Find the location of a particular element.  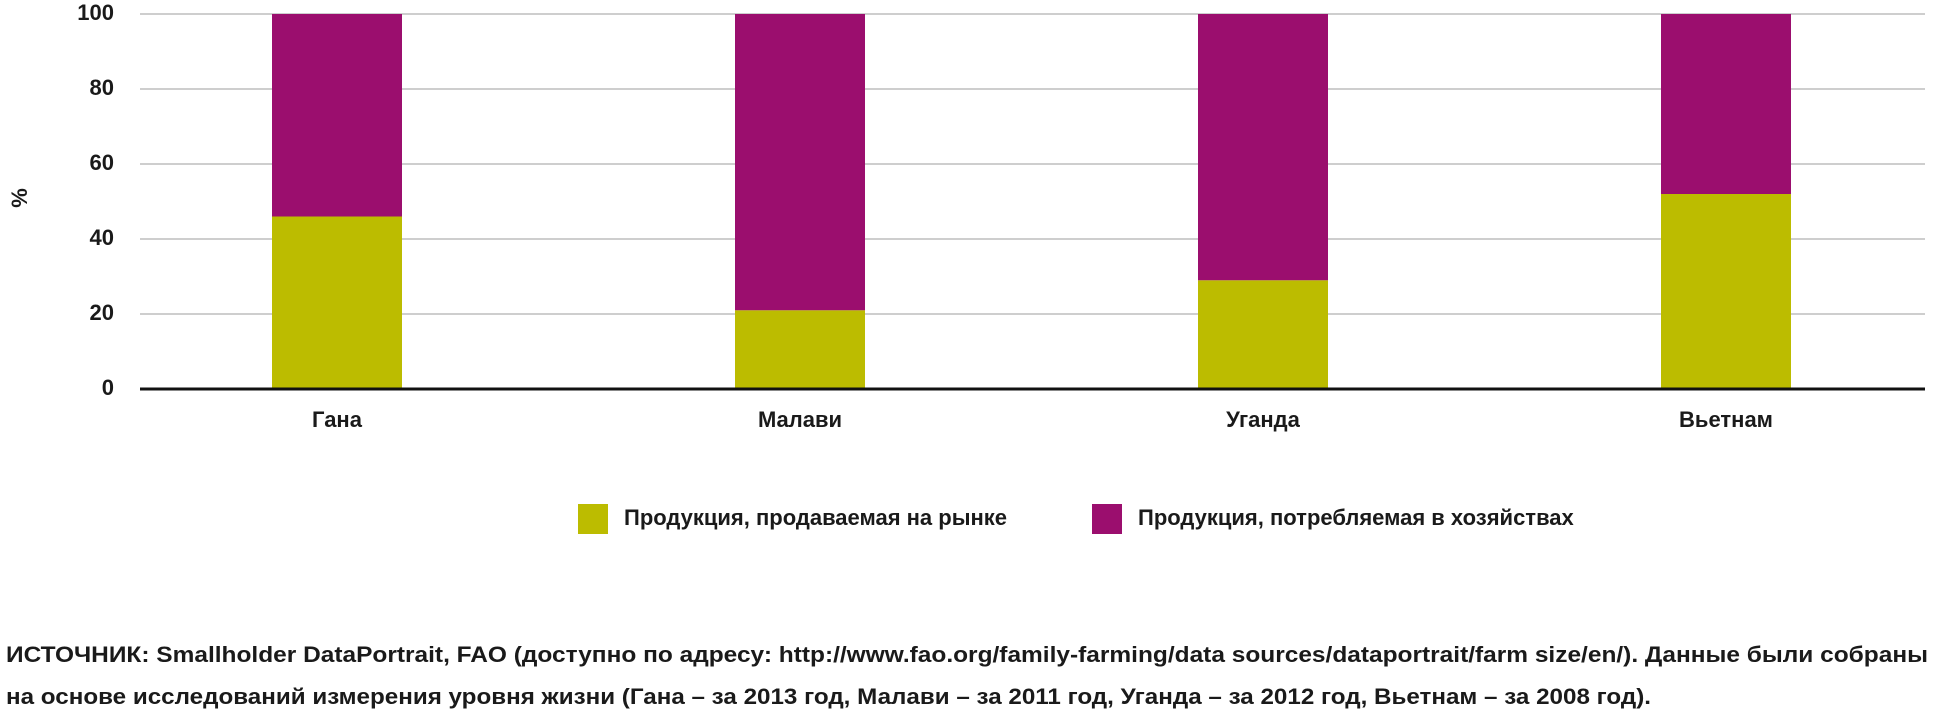

y-tick-label: 100 is located at coordinates (95, 12).